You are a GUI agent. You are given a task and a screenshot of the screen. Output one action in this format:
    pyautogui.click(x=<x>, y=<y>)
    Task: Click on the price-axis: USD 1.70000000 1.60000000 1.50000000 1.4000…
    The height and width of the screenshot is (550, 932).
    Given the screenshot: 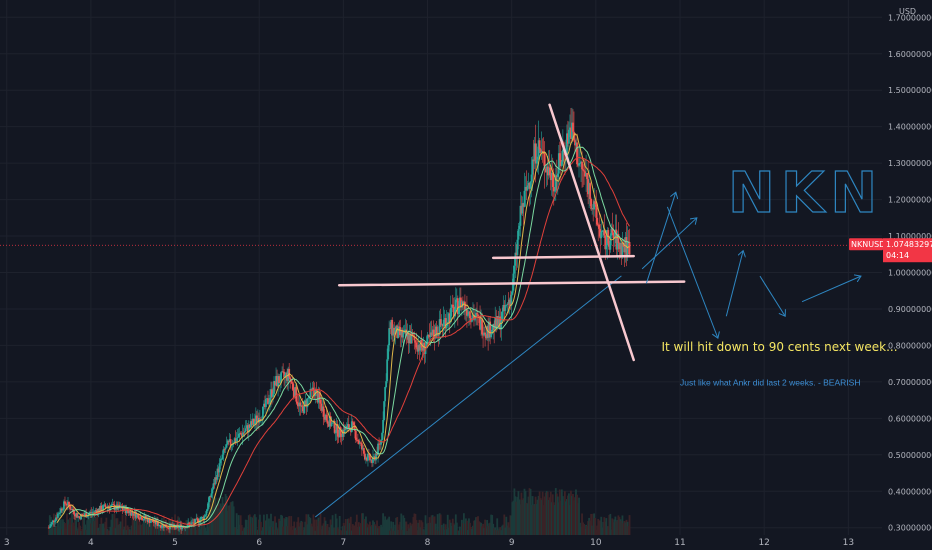 What is the action you would take?
    pyautogui.click(x=910, y=270)
    